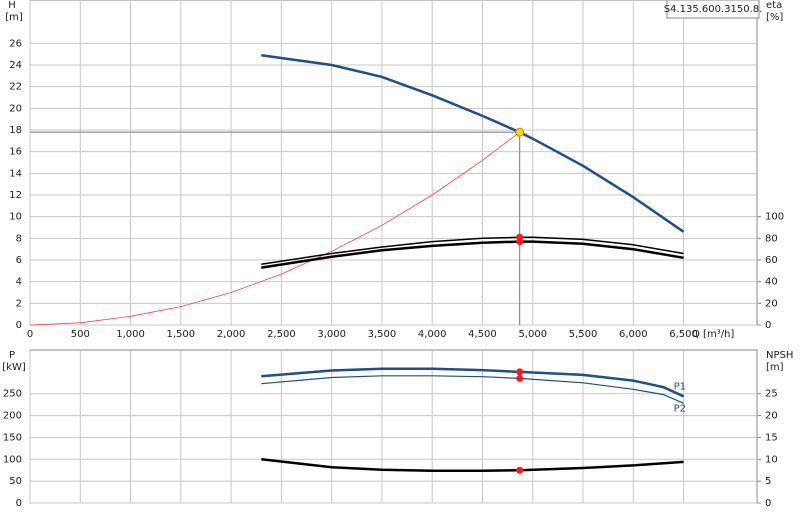  Describe the element at coordinates (771, 394) in the screenshot. I see `y2-tick-label: 25` at that location.